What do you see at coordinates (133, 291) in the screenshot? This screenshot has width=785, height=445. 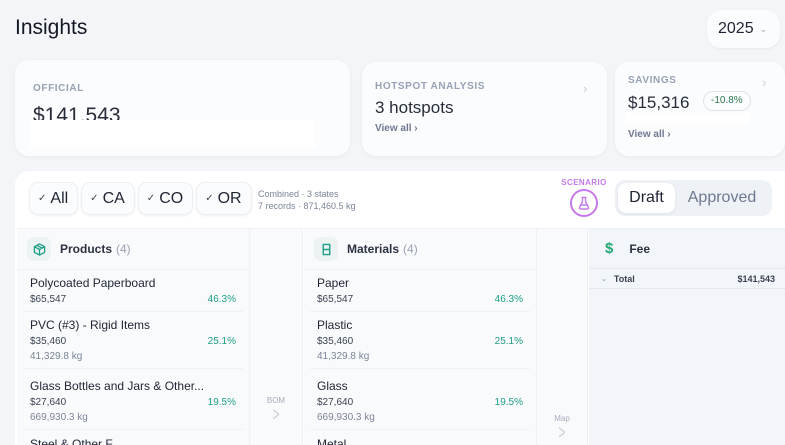 I see `product-row: Polycoated Paperboard $65,547 46.3%` at bounding box center [133, 291].